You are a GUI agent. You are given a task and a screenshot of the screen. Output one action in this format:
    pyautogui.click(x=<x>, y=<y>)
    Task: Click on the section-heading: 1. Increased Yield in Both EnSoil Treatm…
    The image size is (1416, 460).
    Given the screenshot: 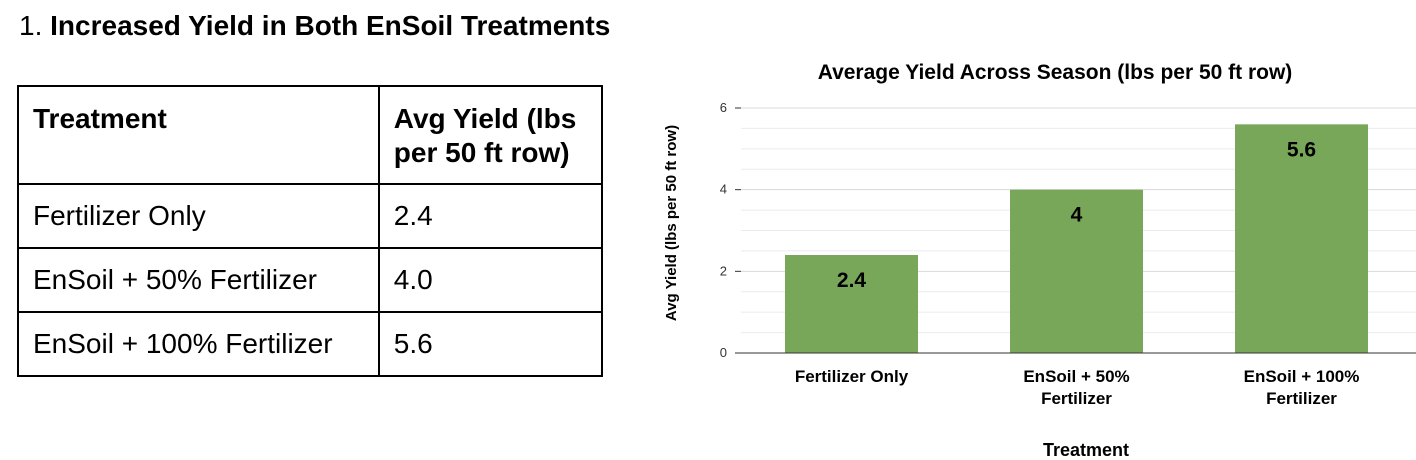 What is the action you would take?
    pyautogui.click(x=314, y=26)
    